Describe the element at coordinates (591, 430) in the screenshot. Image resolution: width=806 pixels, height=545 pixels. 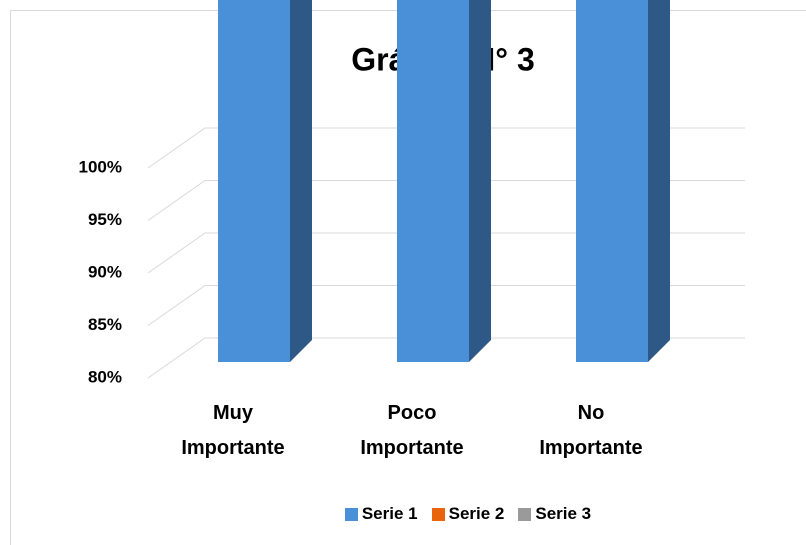
I see `x-tick-label: No Importante` at that location.